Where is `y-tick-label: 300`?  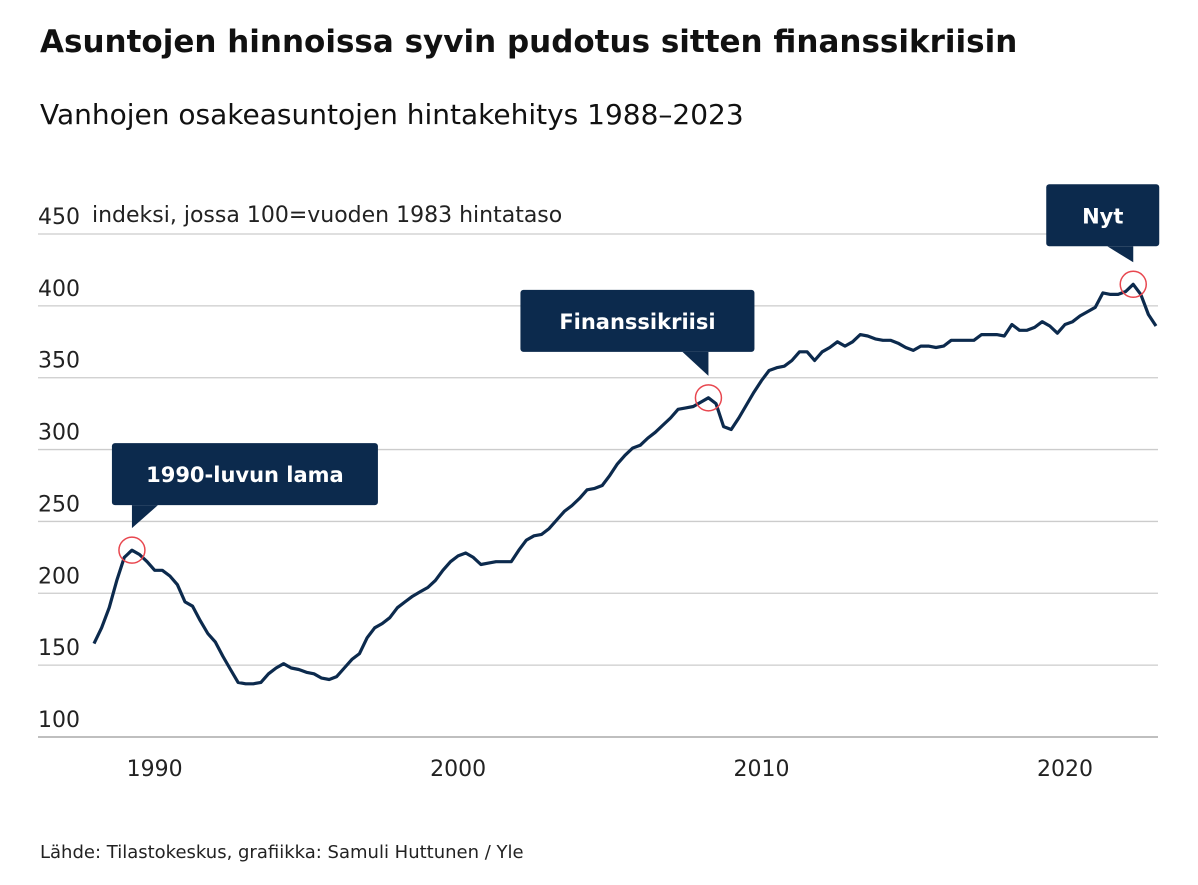 y-tick-label: 300 is located at coordinates (59, 433).